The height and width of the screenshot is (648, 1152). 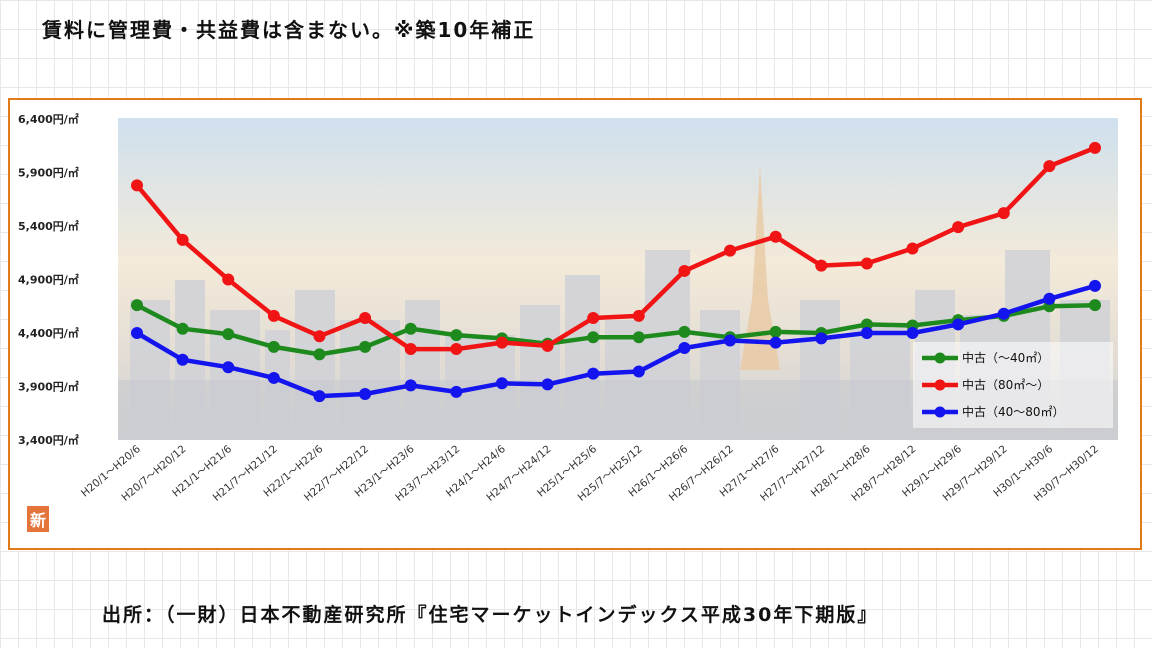 I want to click on y-tick-label: 5,400円/㎡, so click(x=48, y=226).